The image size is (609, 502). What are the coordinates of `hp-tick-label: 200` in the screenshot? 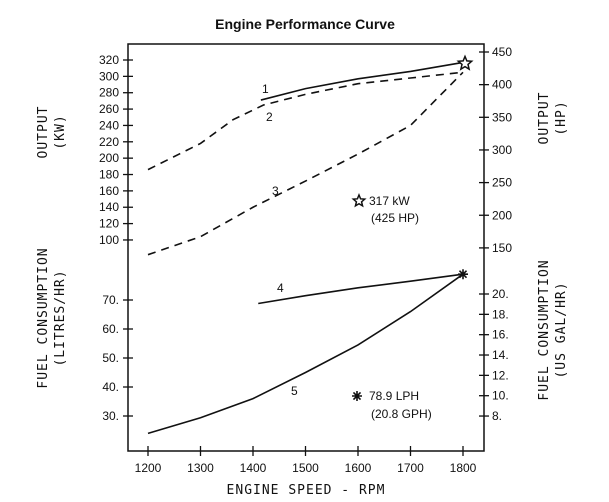 It's located at (502, 215).